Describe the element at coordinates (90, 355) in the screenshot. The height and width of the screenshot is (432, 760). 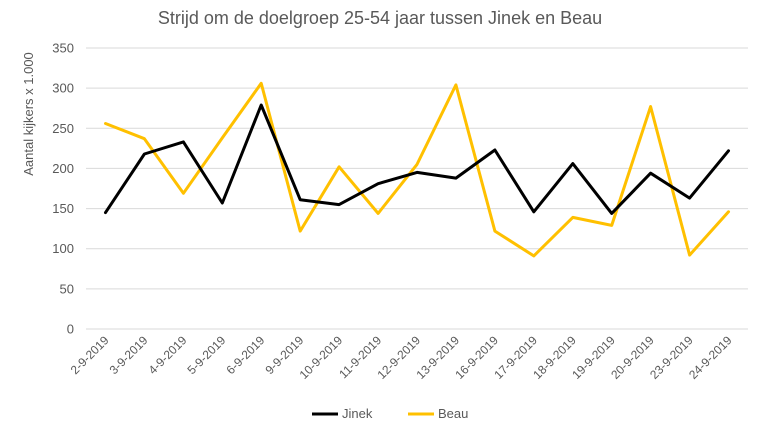
I see `x-tick-label: 2-9-2019` at that location.